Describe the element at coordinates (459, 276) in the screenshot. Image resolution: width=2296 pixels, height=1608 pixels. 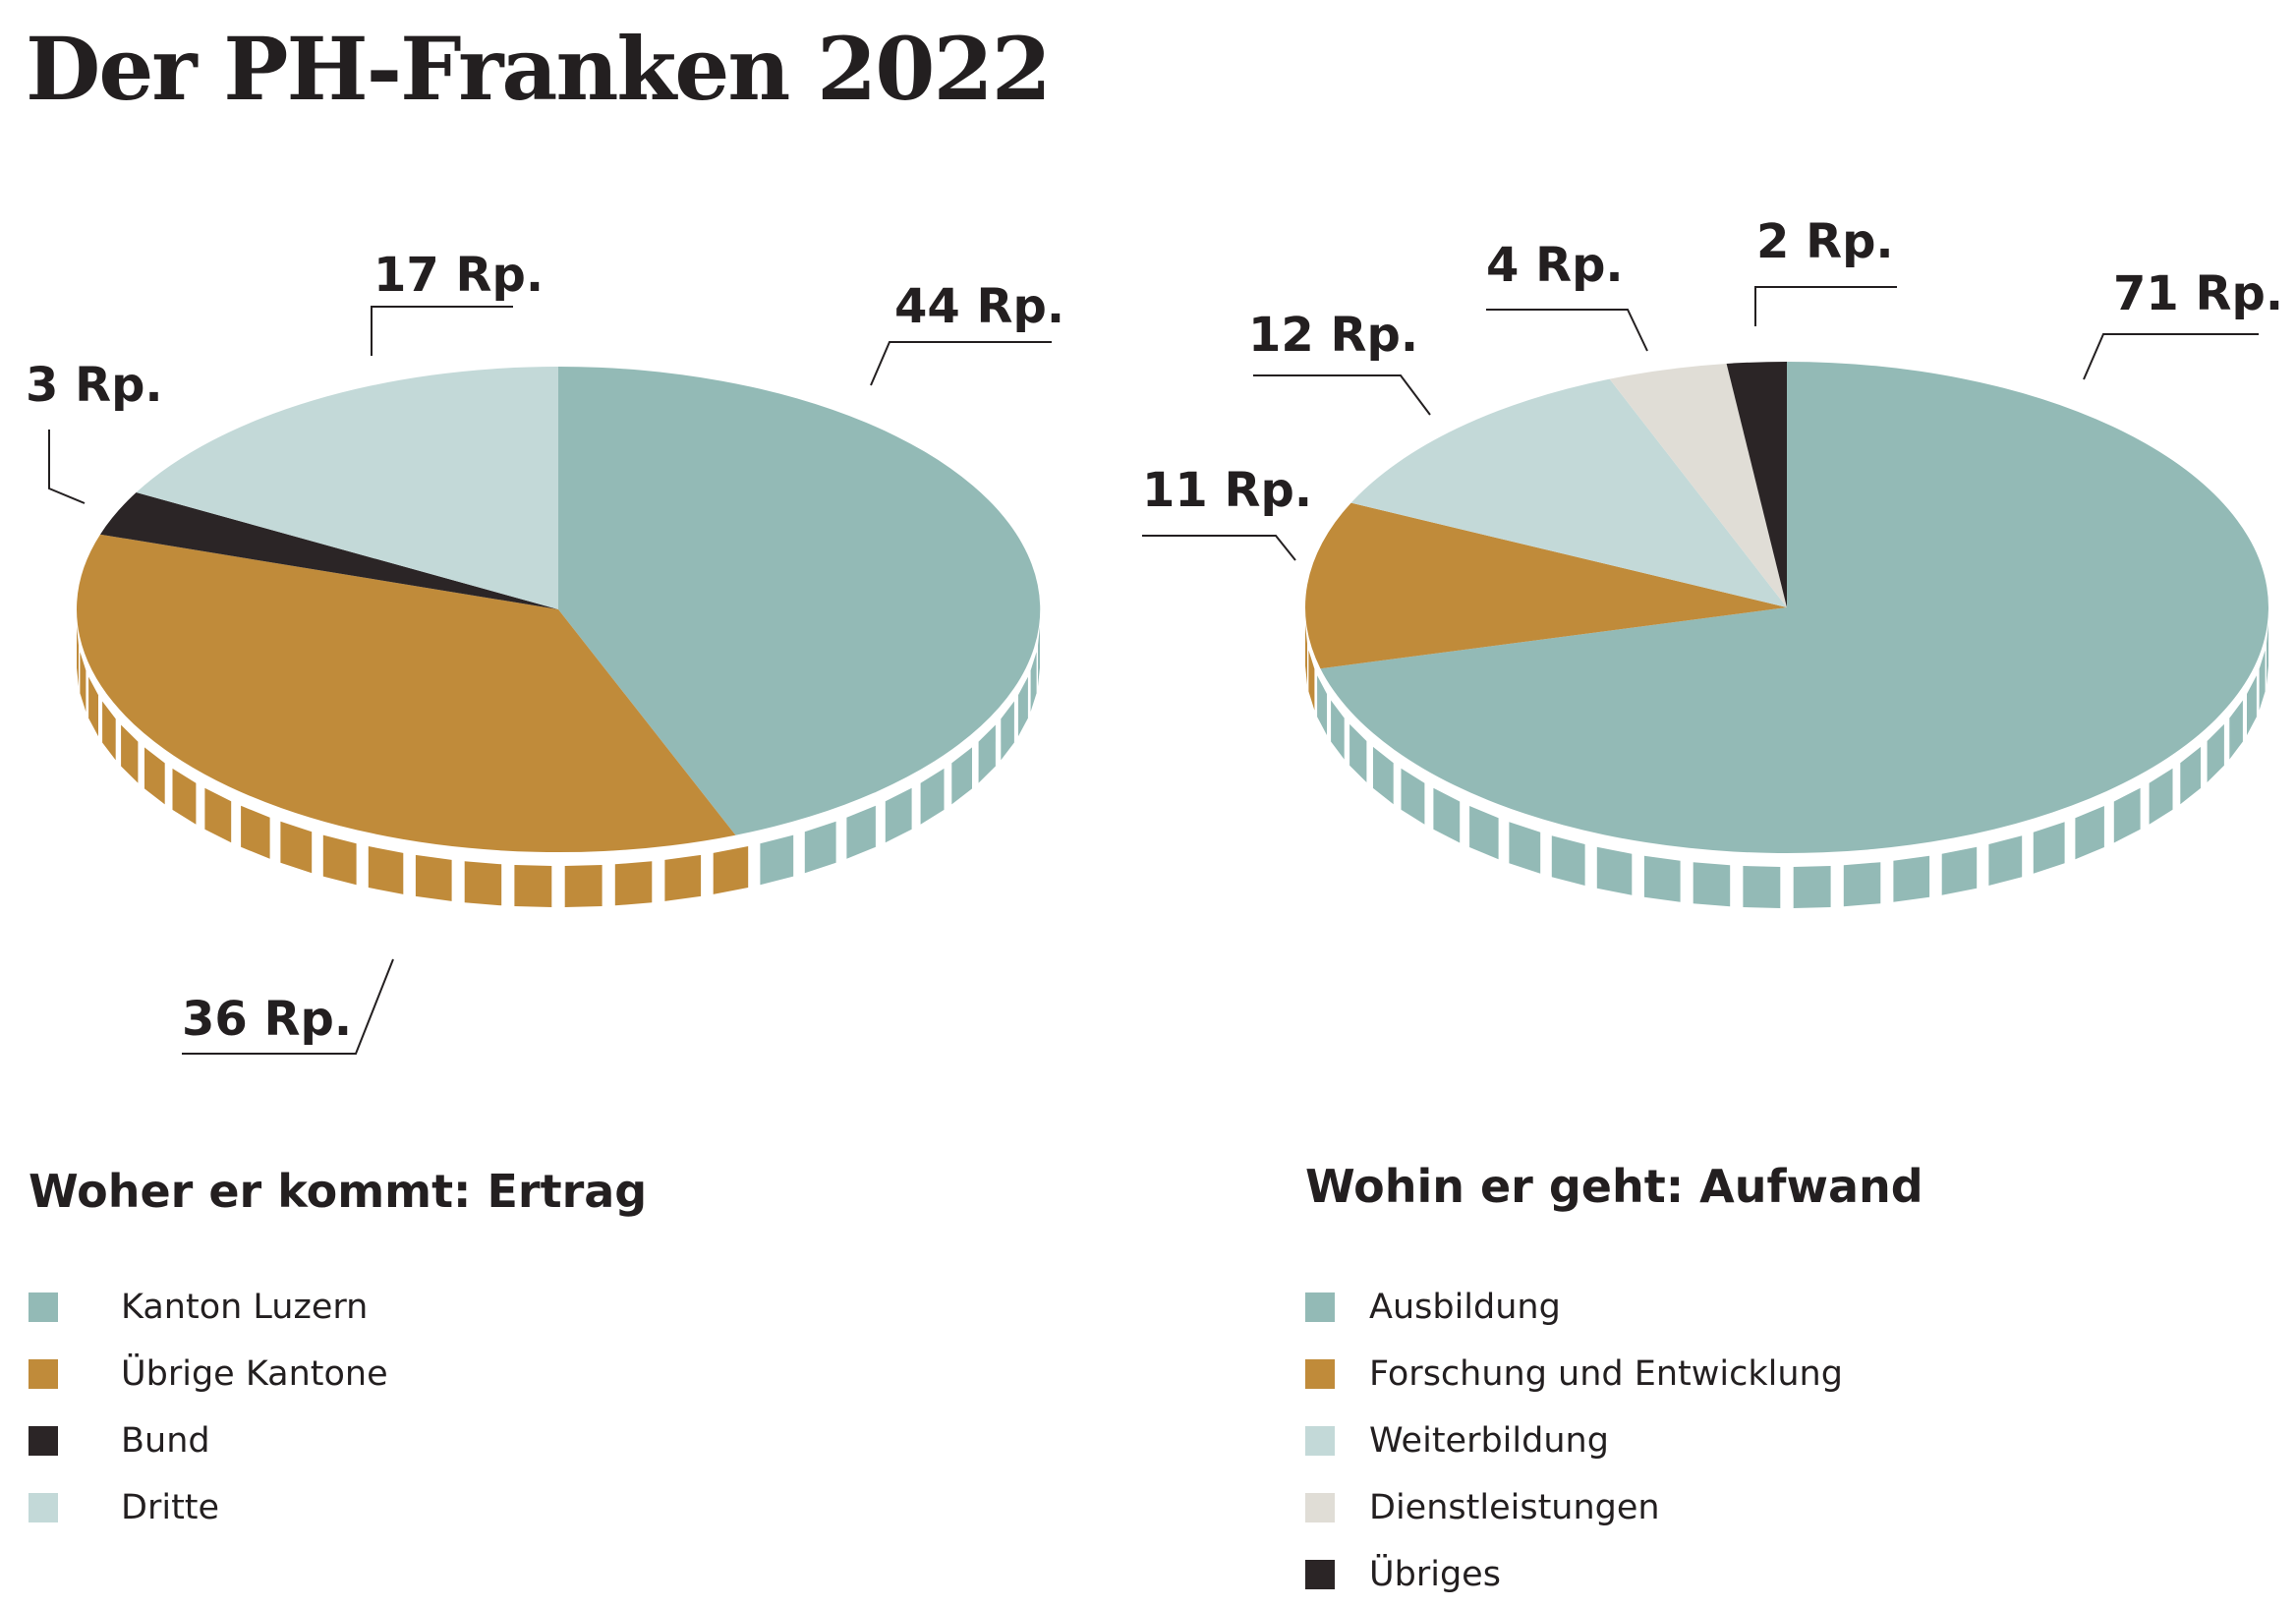
I see `slice-value-label: 17 Rp.` at that location.